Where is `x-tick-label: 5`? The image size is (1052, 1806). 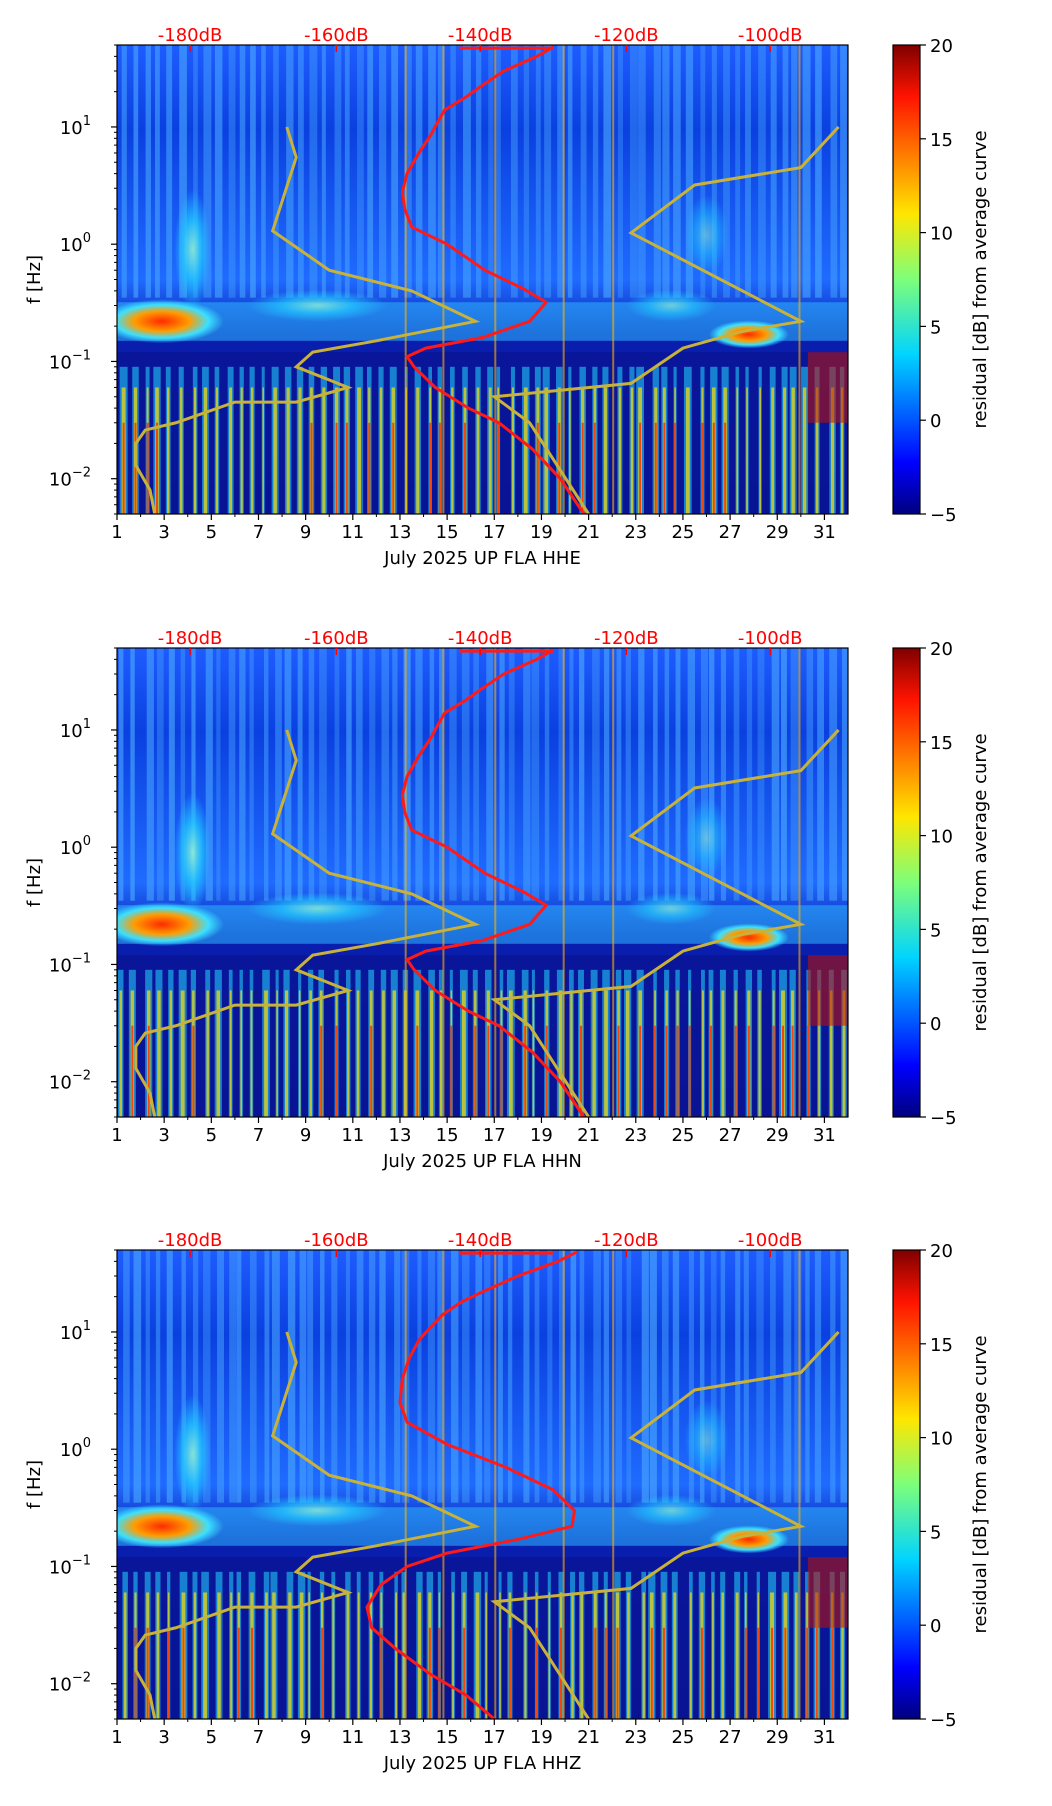
x-tick-label: 5 is located at coordinates (211, 532).